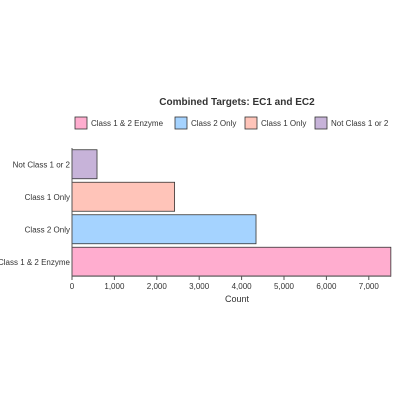 The width and height of the screenshot is (400, 400). What do you see at coordinates (164, 229) in the screenshot?
I see `bar-class-2-only` at bounding box center [164, 229].